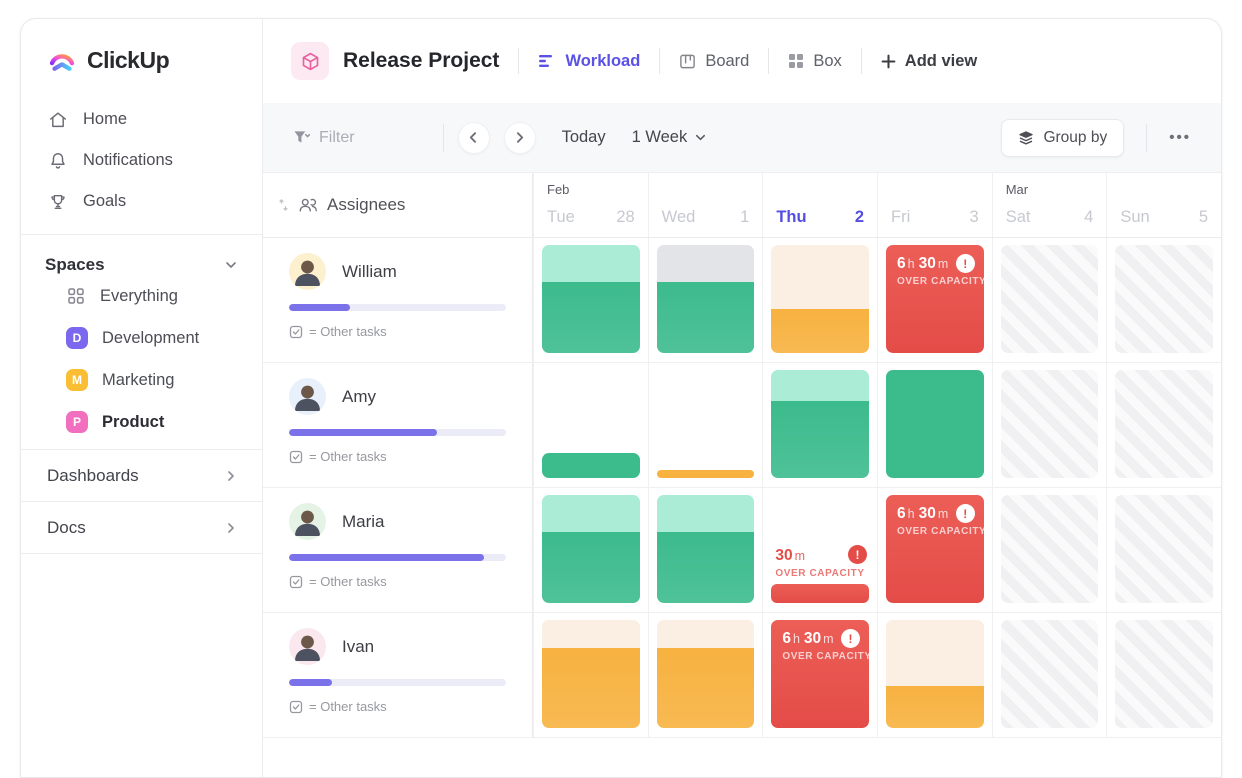 The height and width of the screenshot is (778, 1242). I want to click on row-day-cells: 30 m OVER CAPACITY! 6 h 30 m OVER CAPACITY!, so click(877, 550).